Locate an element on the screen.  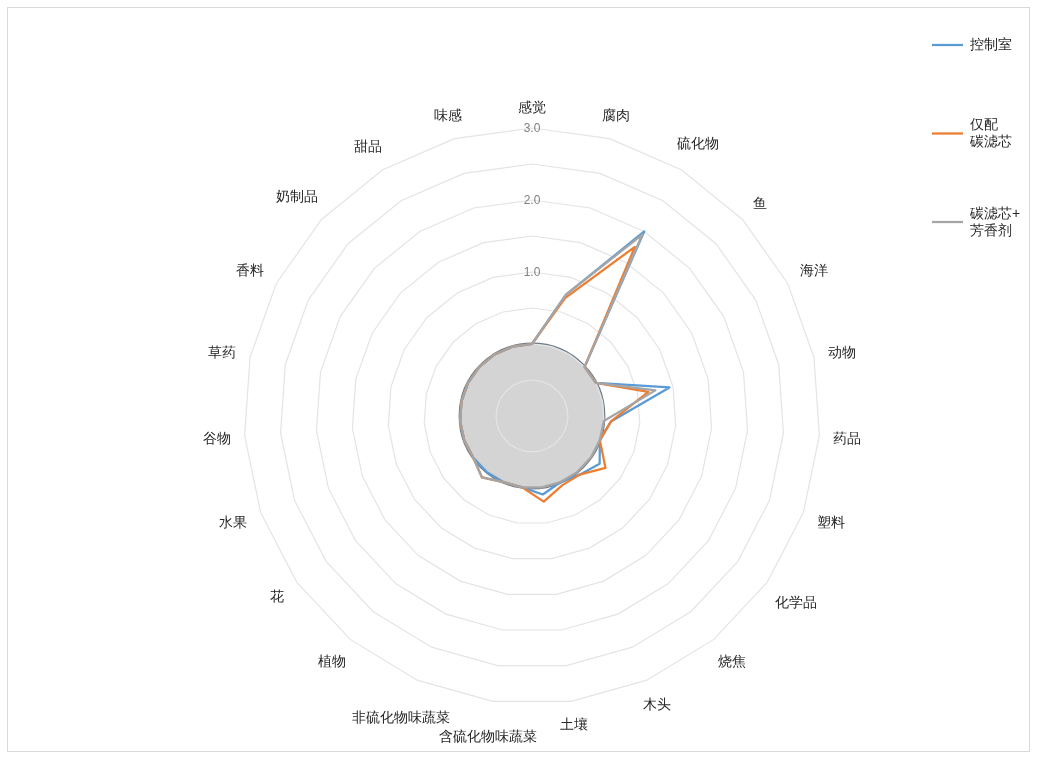
spoke-label: 烧焦 is located at coordinates (731, 661).